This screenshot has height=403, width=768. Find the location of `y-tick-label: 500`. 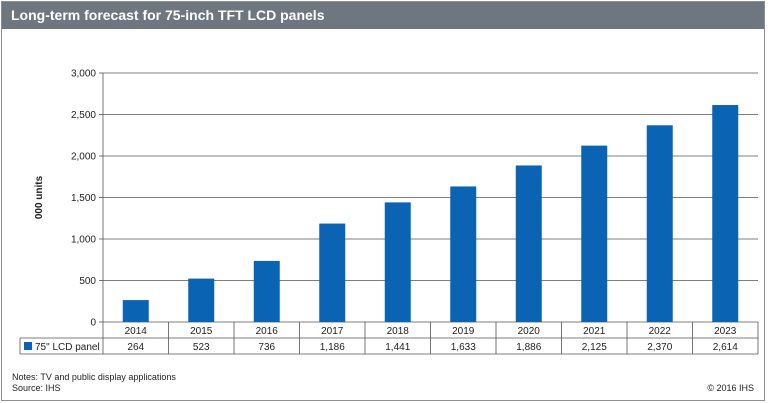

y-tick-label: 500 is located at coordinates (87, 281).